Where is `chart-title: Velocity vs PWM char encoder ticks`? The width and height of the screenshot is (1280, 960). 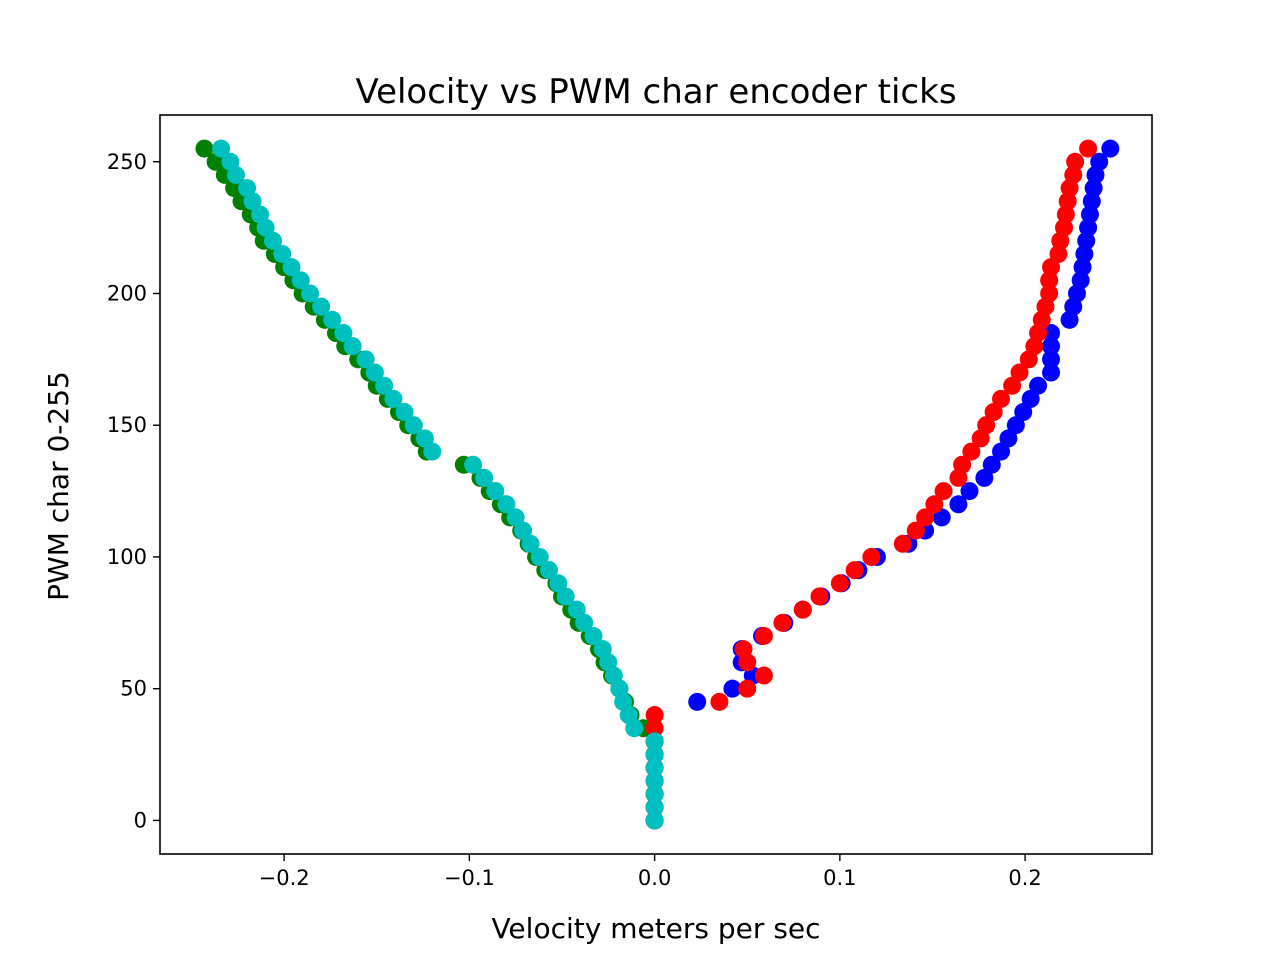 chart-title: Velocity vs PWM char encoder ticks is located at coordinates (655, 92).